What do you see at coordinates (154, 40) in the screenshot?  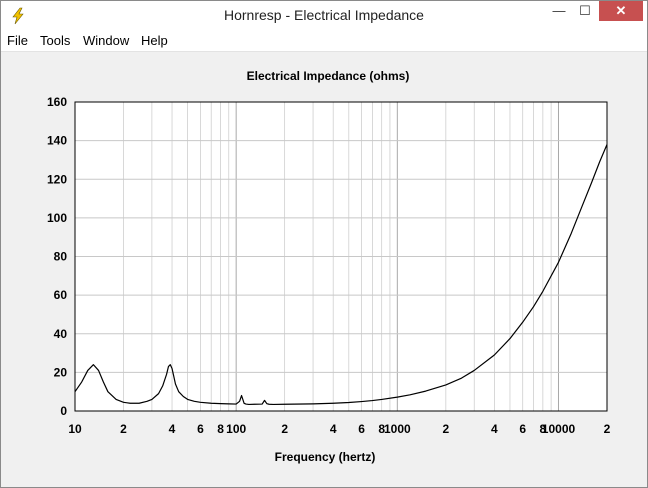 I see `menu-help: Help` at bounding box center [154, 40].